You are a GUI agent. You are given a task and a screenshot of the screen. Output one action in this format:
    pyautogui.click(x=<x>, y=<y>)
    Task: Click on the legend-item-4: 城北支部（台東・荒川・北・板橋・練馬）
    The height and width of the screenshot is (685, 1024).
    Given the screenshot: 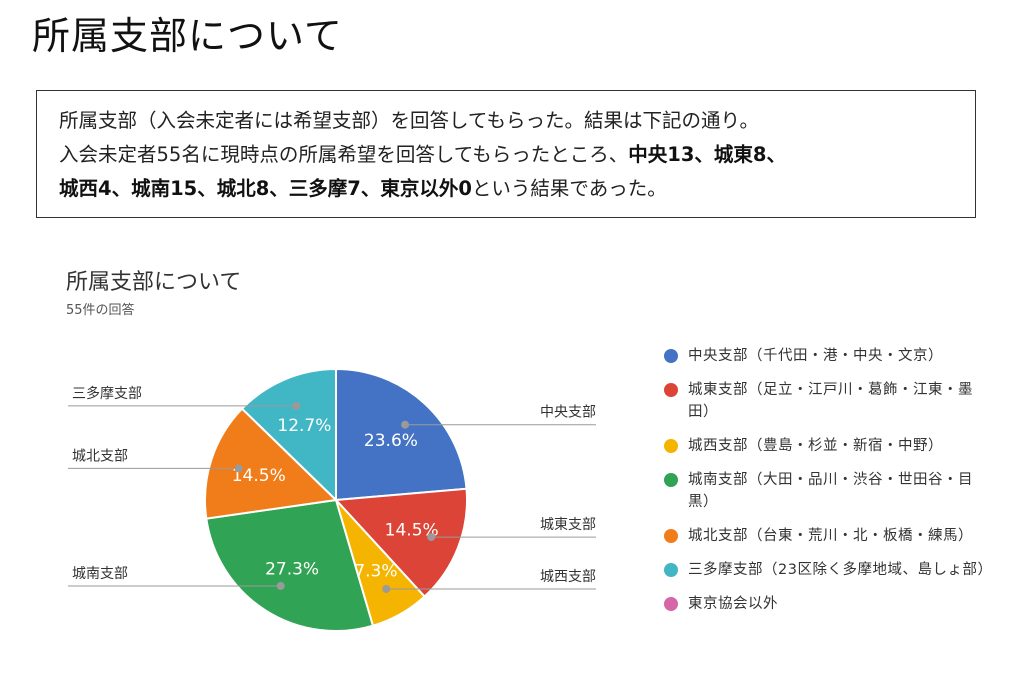 What is the action you would take?
    pyautogui.click(x=829, y=536)
    